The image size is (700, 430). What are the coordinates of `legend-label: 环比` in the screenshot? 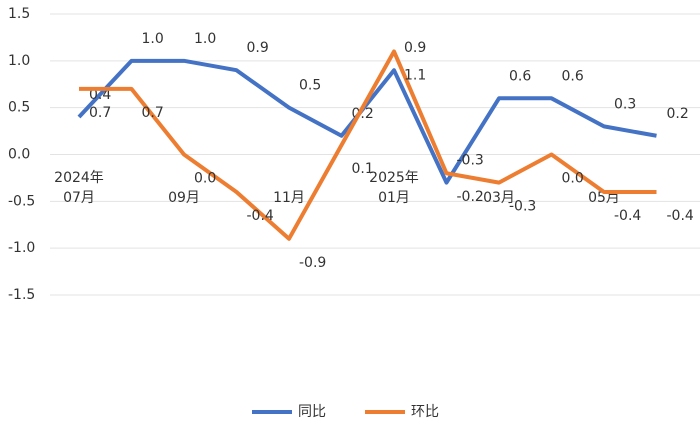 It's located at (425, 412).